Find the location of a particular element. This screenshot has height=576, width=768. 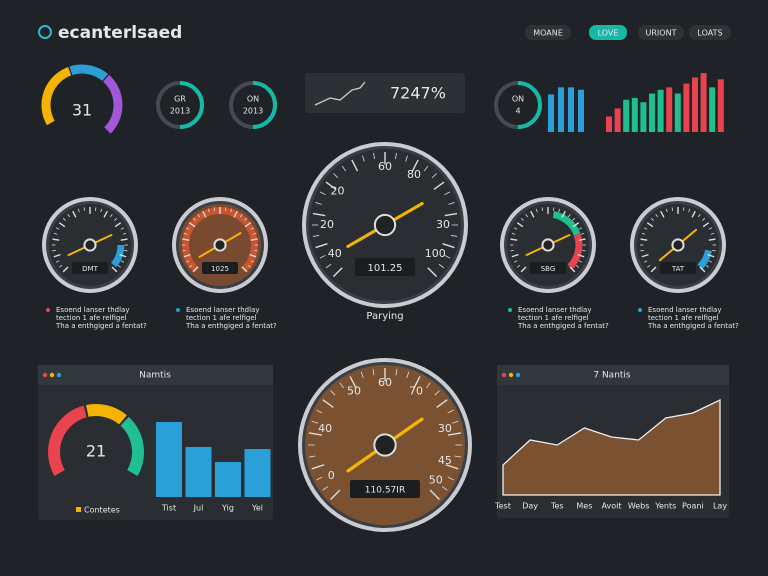

nav-label: URIONT is located at coordinates (661, 33).